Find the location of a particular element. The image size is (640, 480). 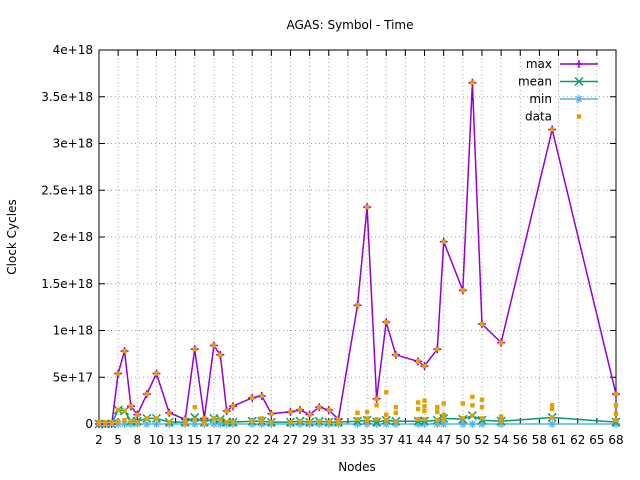

legend-label-data: data is located at coordinates (538, 117).